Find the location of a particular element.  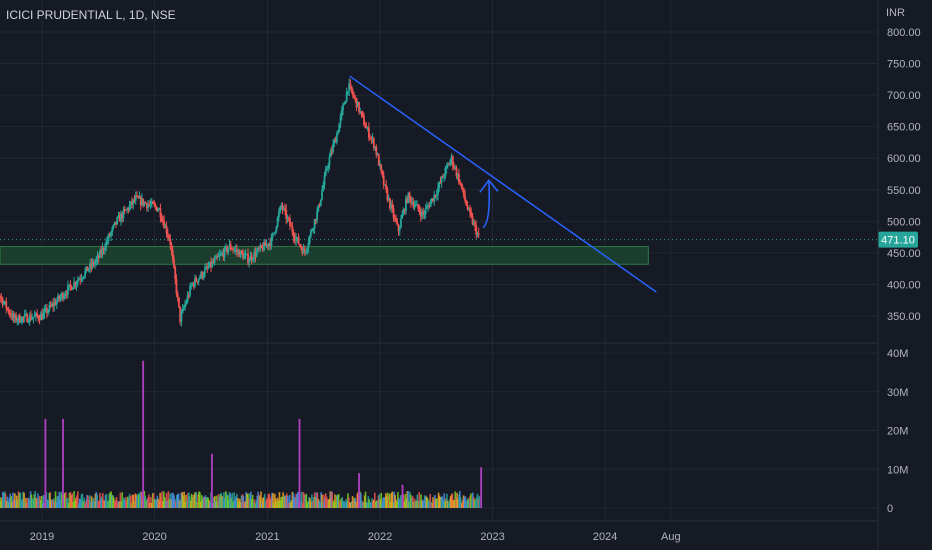

time-tick-label: 2019 is located at coordinates (42, 537).